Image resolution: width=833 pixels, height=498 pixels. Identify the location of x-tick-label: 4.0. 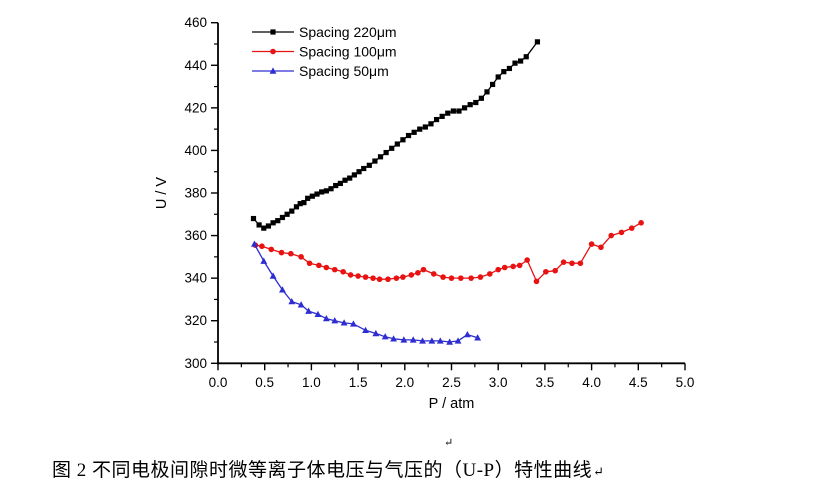
(591, 382).